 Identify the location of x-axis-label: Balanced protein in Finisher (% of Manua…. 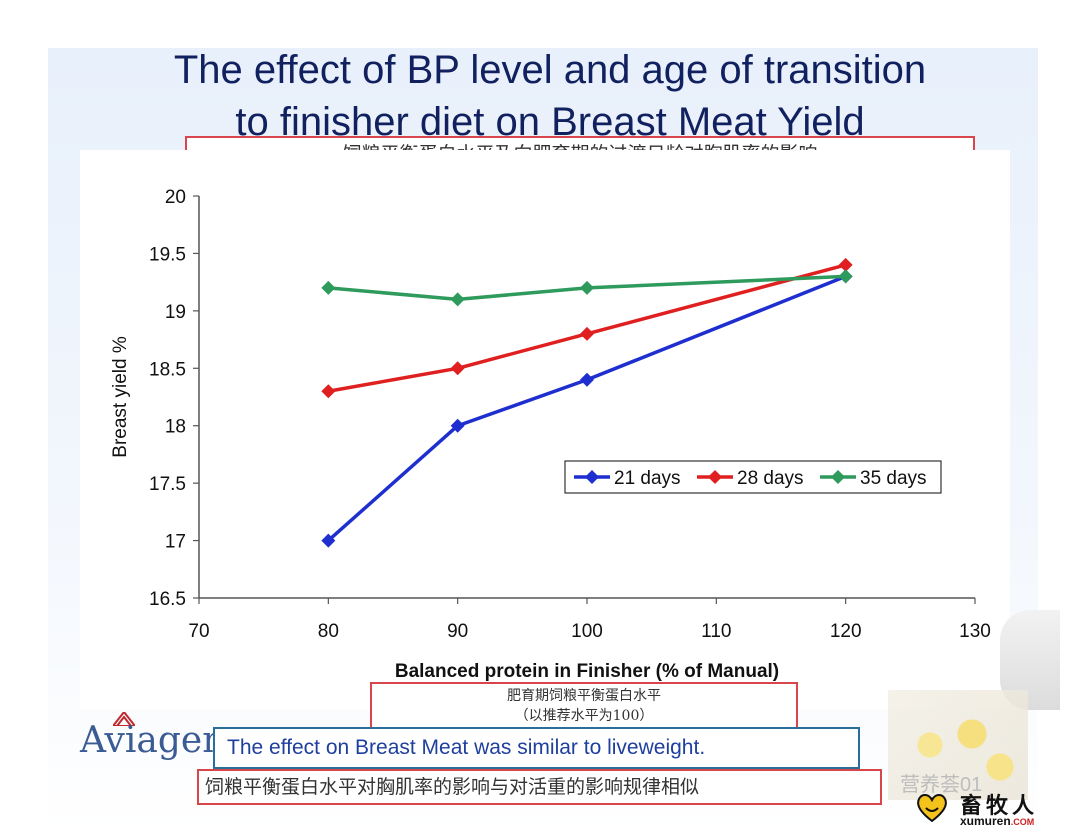
(587, 671).